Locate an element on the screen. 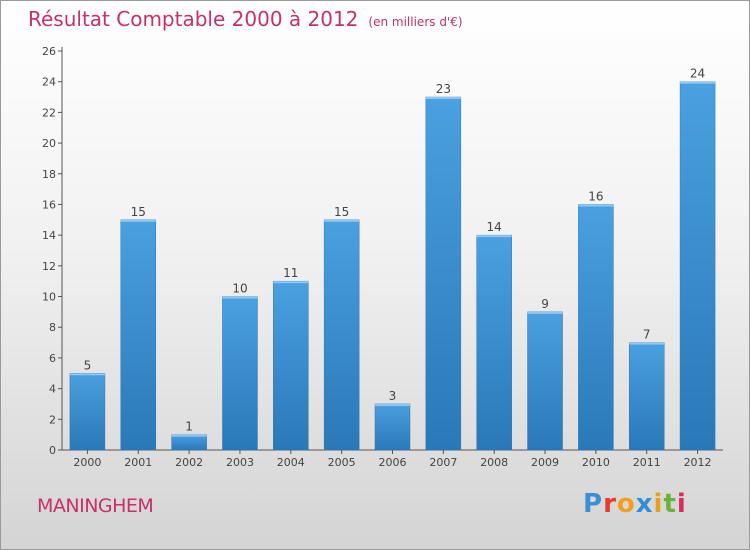  y-tick-label: 2 is located at coordinates (52, 419).